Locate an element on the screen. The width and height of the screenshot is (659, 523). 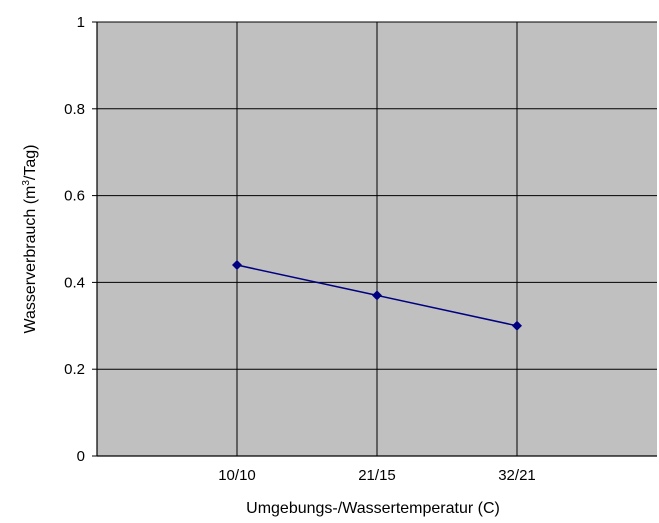
y-axis-title-main: Wasserverbrauch (m is located at coordinates (30, 260).